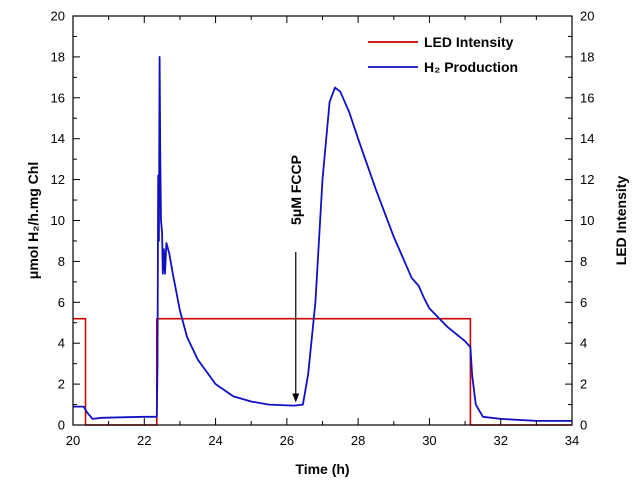 This screenshot has height=484, width=633. What do you see at coordinates (583, 261) in the screenshot?
I see `y2-tick-label: 8` at bounding box center [583, 261].